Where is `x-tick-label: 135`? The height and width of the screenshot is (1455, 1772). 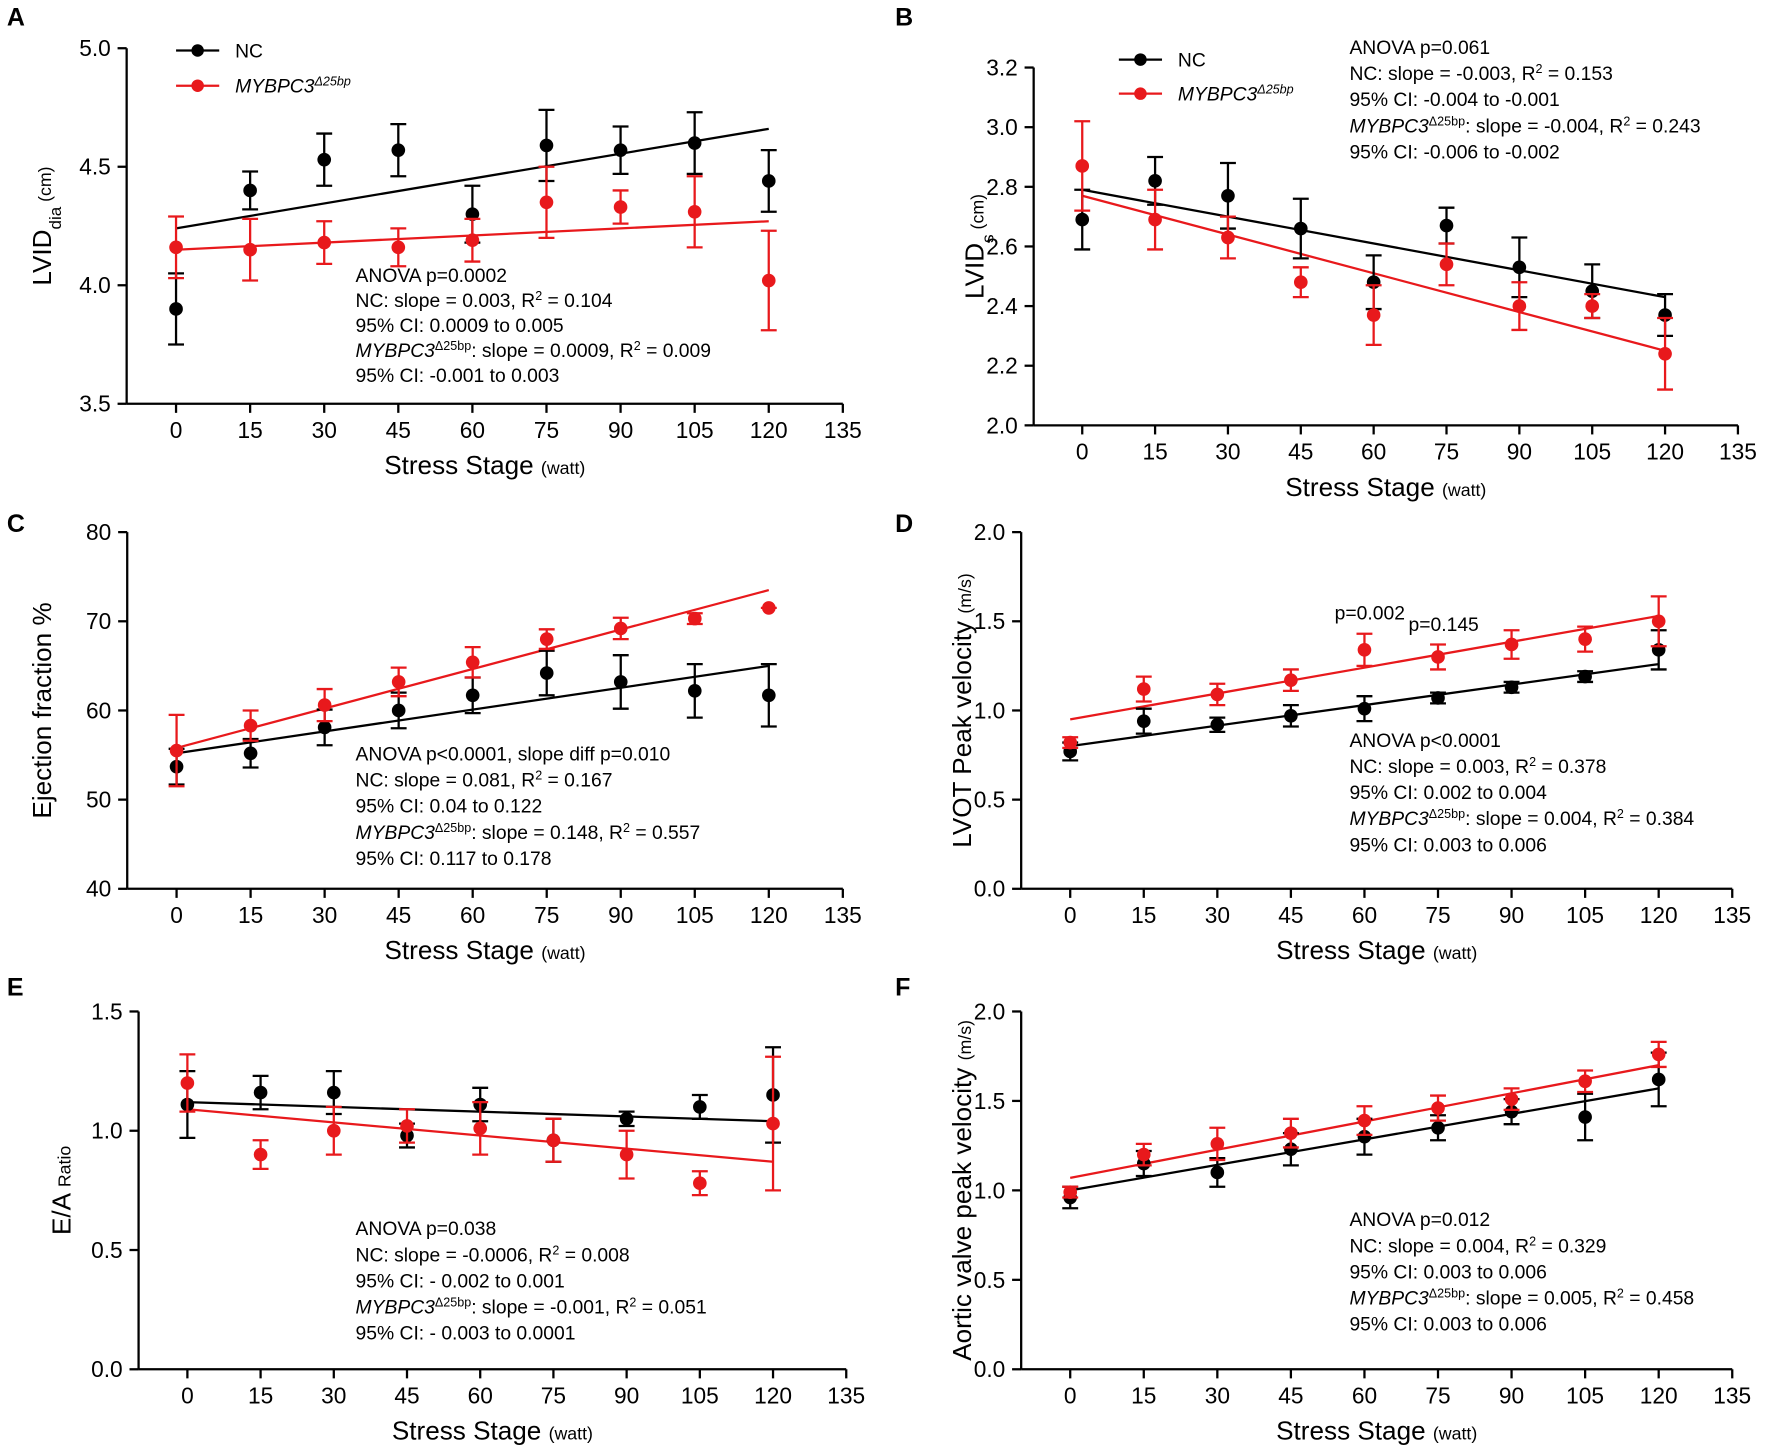
x-tick-label: 135 is located at coordinates (843, 430).